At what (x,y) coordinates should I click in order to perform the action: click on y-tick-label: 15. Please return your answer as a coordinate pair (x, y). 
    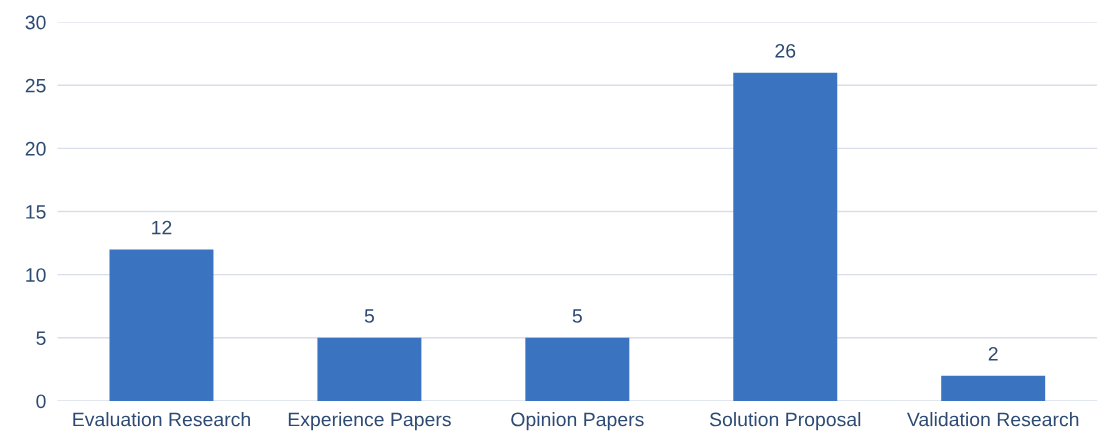
    Looking at the image, I should click on (36, 212).